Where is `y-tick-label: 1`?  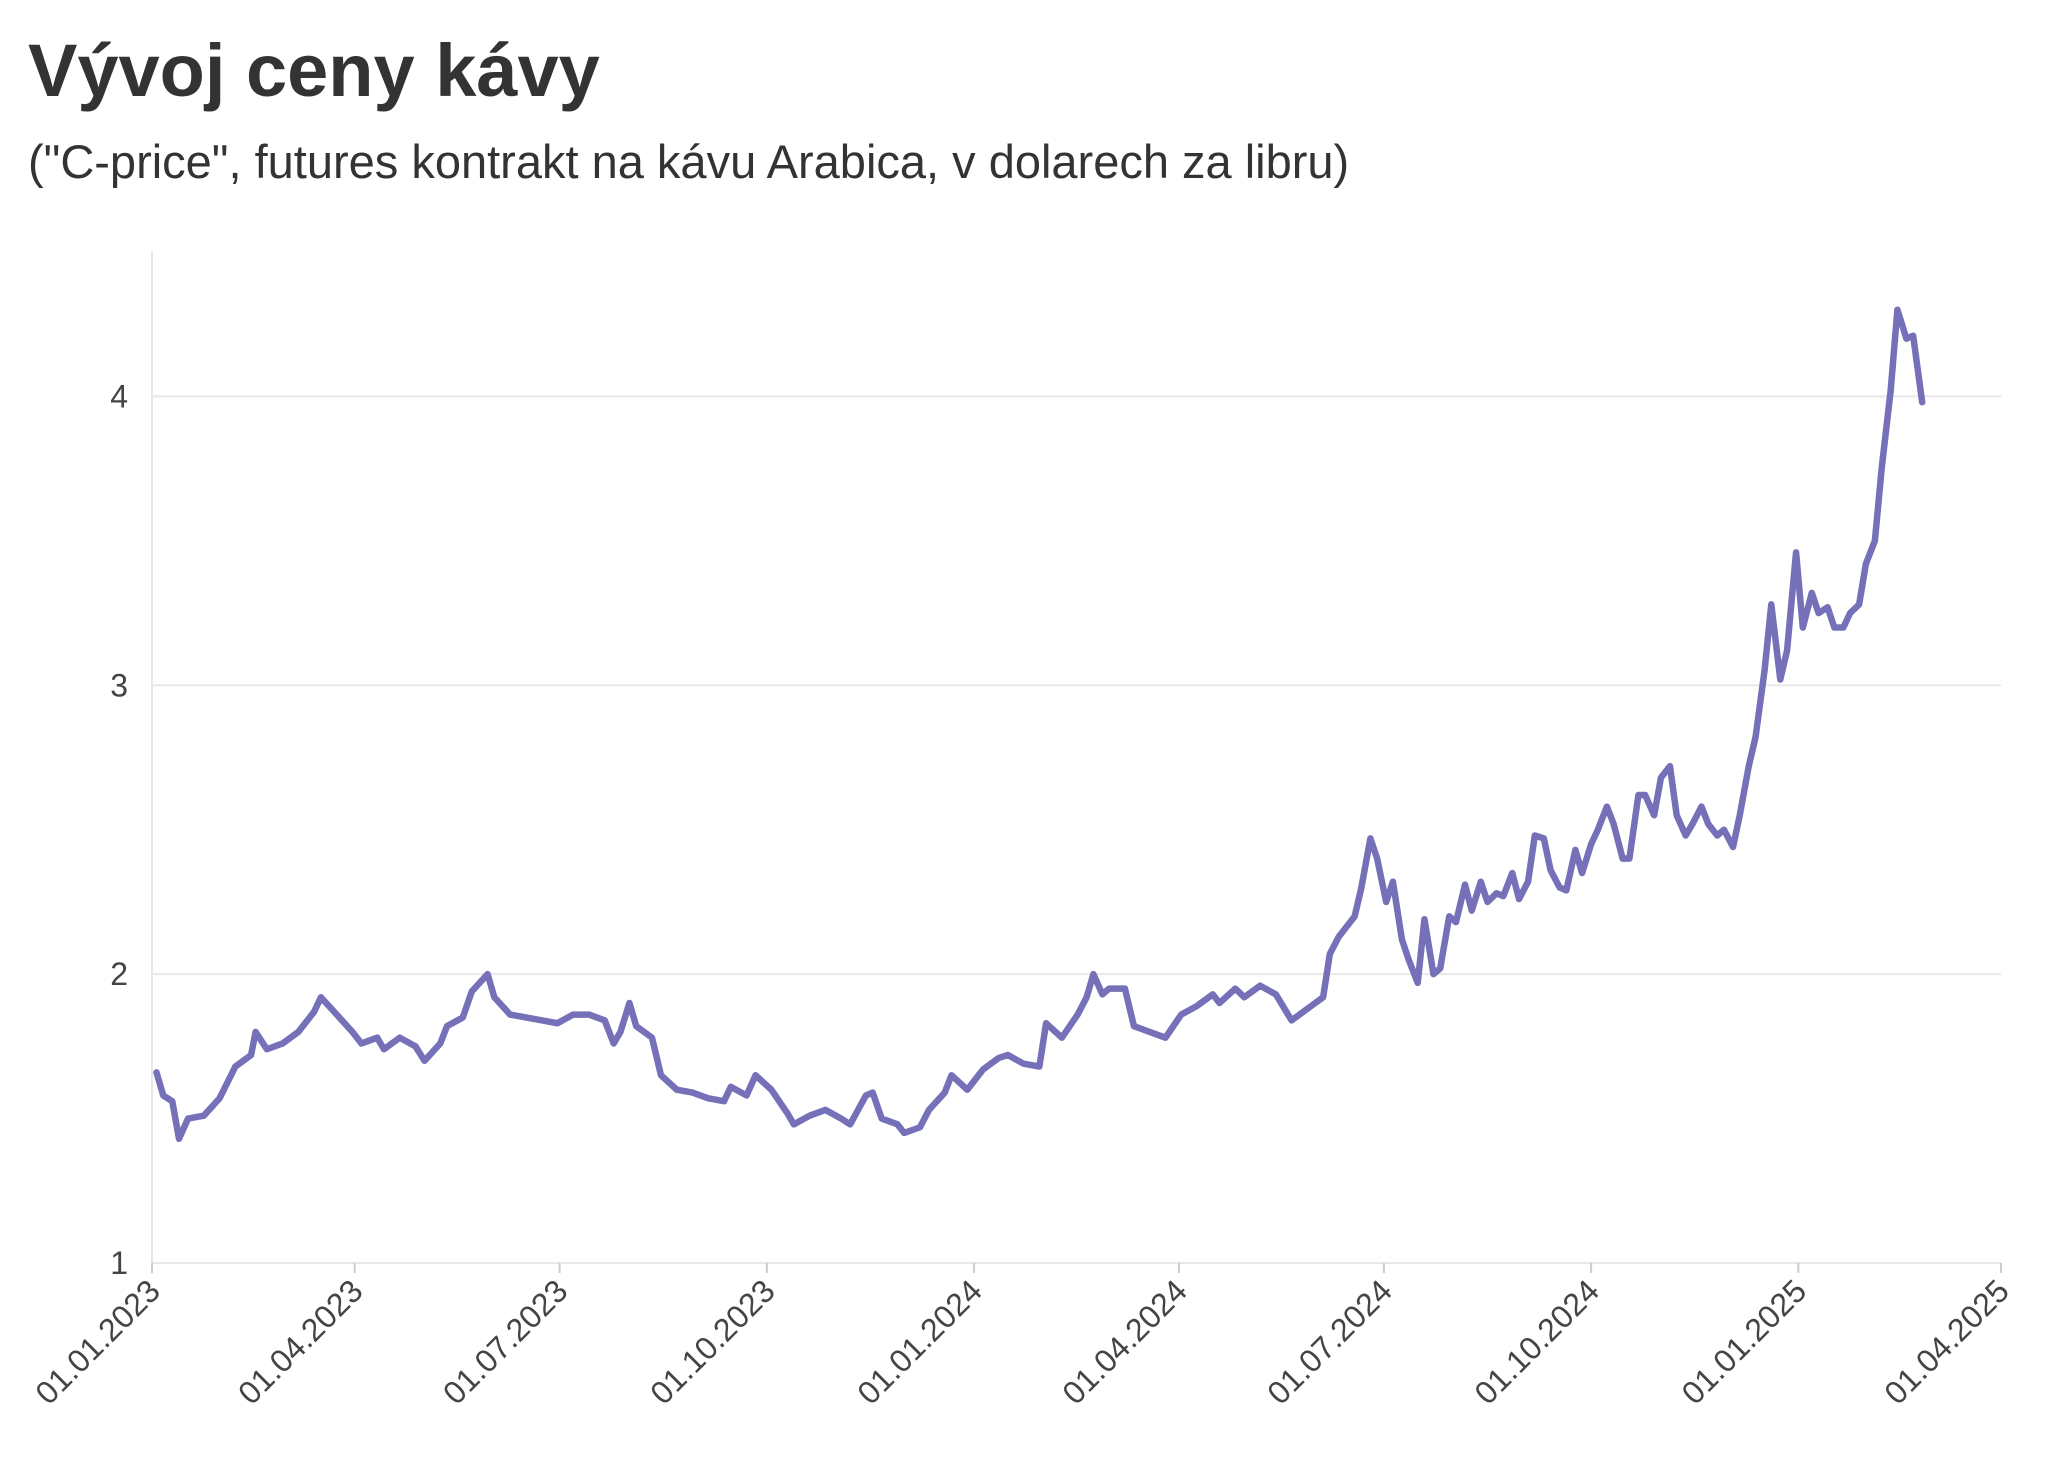
y-tick-label: 1 is located at coordinates (119, 1263).